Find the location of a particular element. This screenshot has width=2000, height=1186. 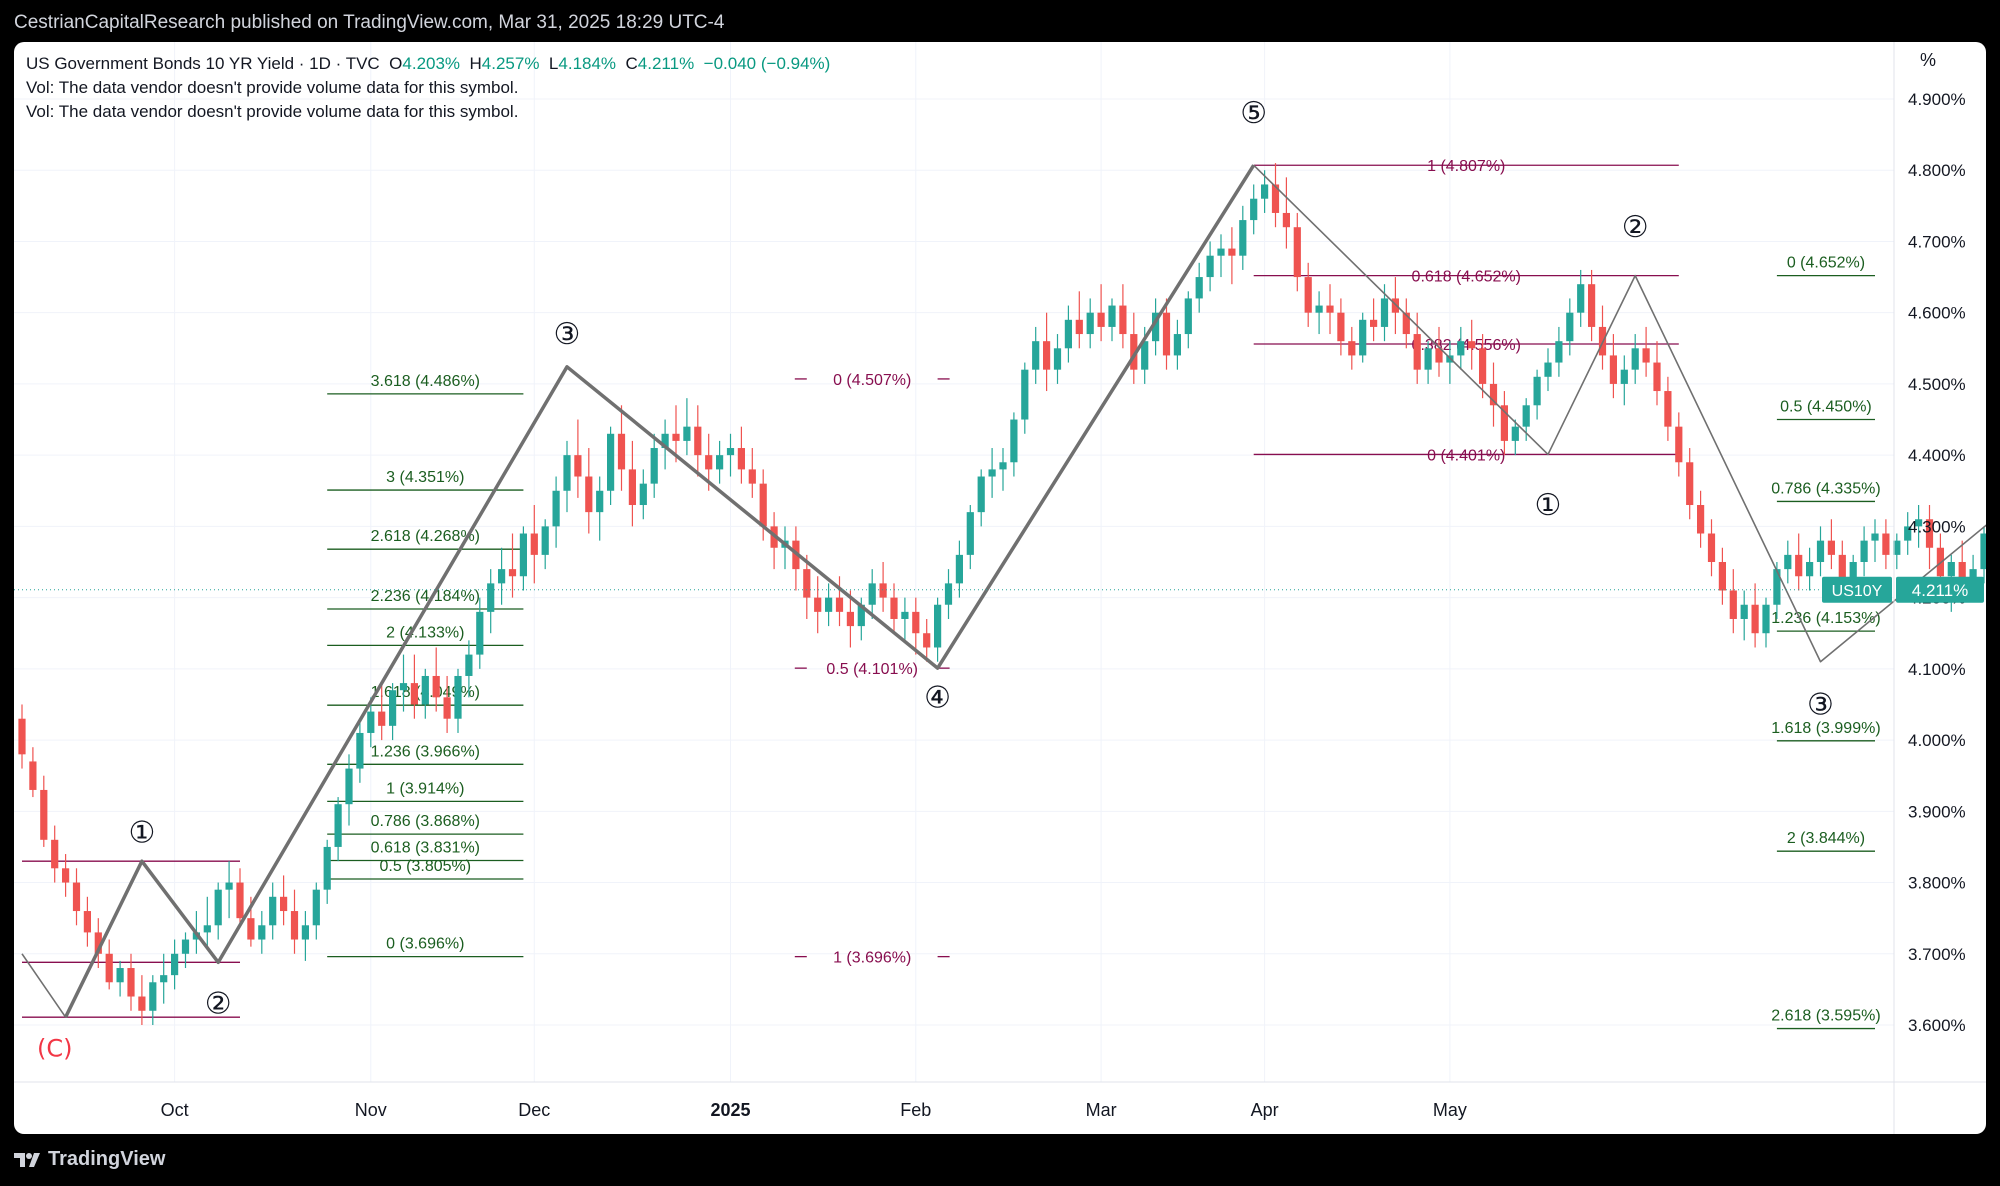

fib-label: 0.618 (3.831%) is located at coordinates (425, 847).